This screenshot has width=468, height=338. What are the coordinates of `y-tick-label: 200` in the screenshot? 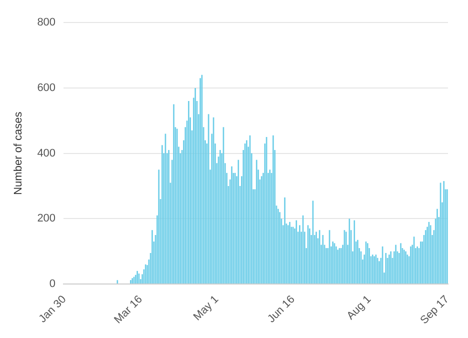 It's located at (46, 218).